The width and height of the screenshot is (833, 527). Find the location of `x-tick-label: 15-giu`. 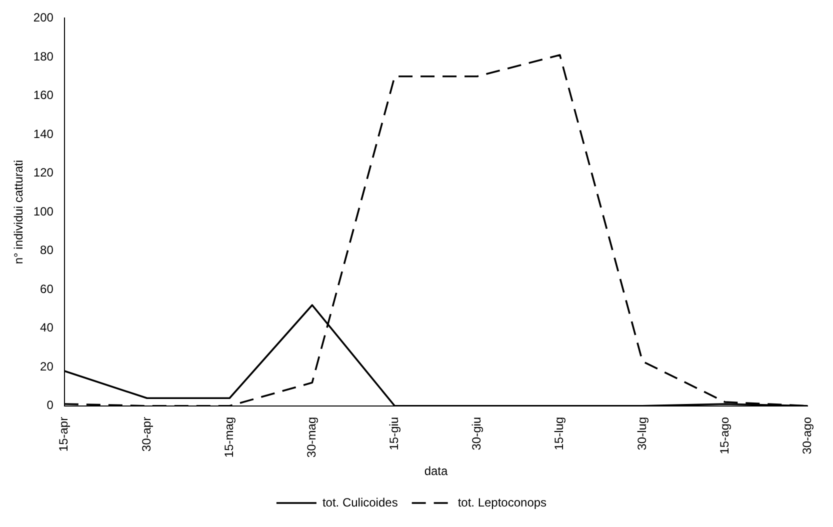

x-tick-label: 15-giu is located at coordinates (394, 433).